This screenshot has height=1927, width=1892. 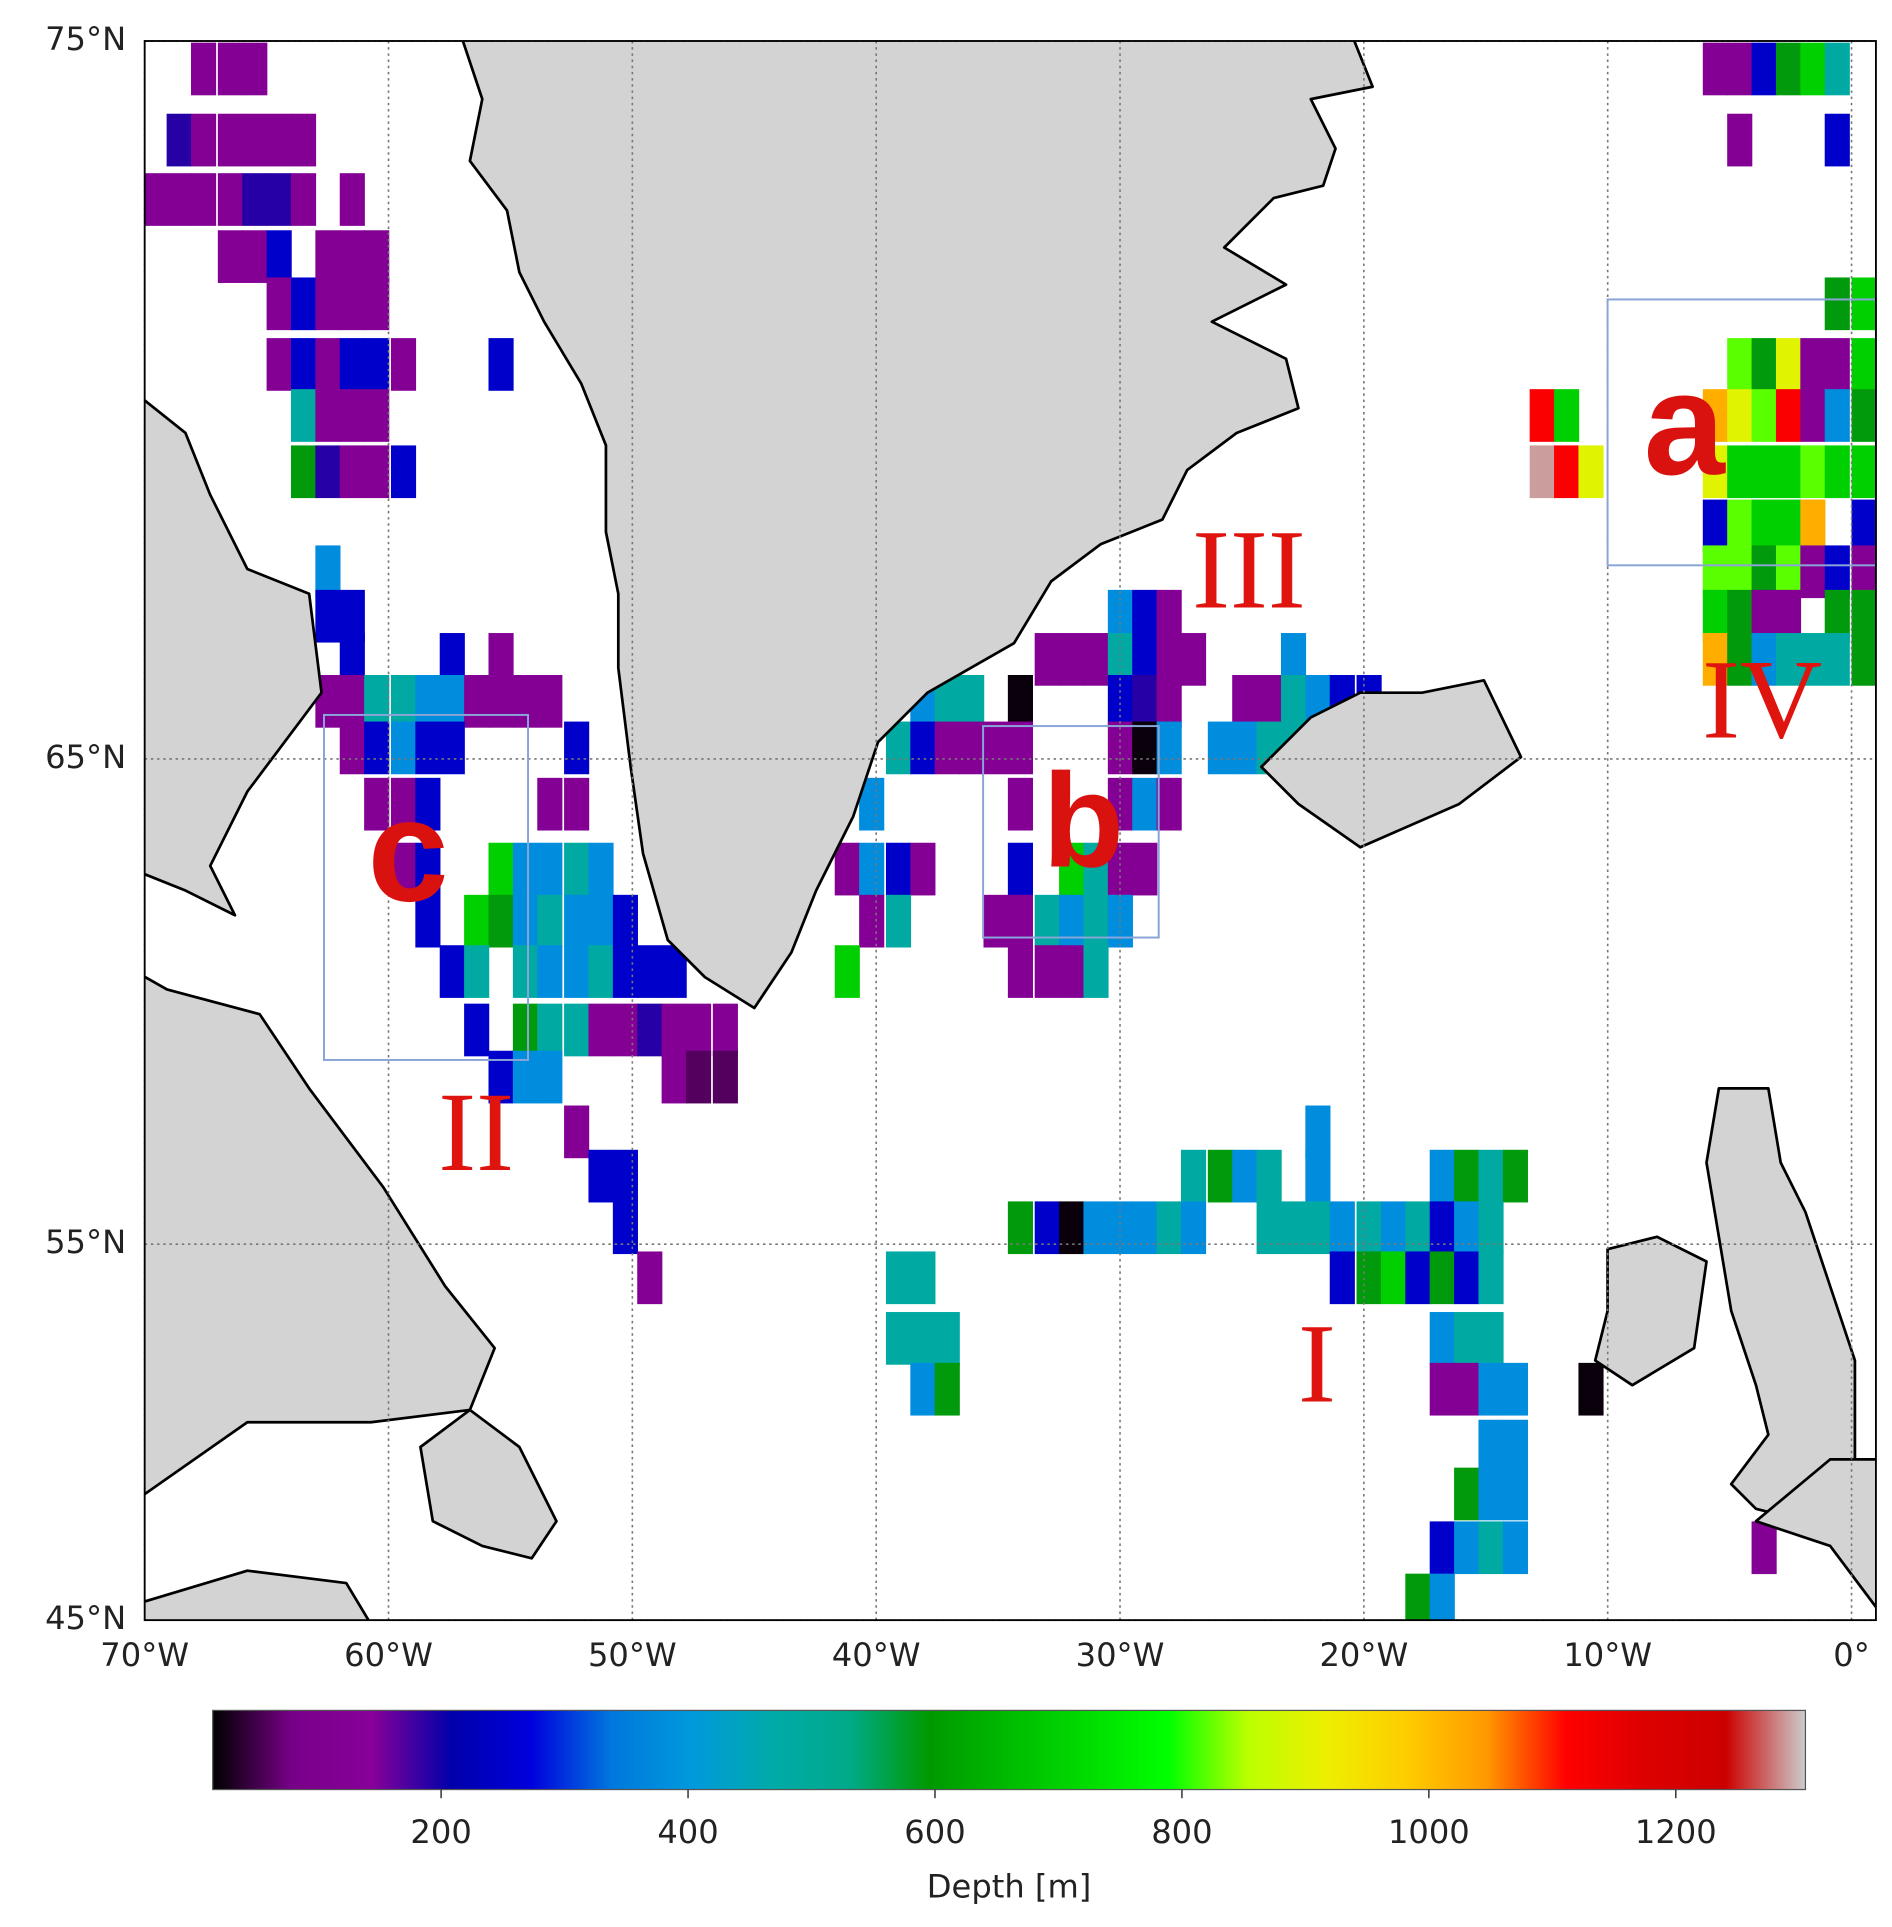 I want to click on baffin-island, so click(x=233, y=657).